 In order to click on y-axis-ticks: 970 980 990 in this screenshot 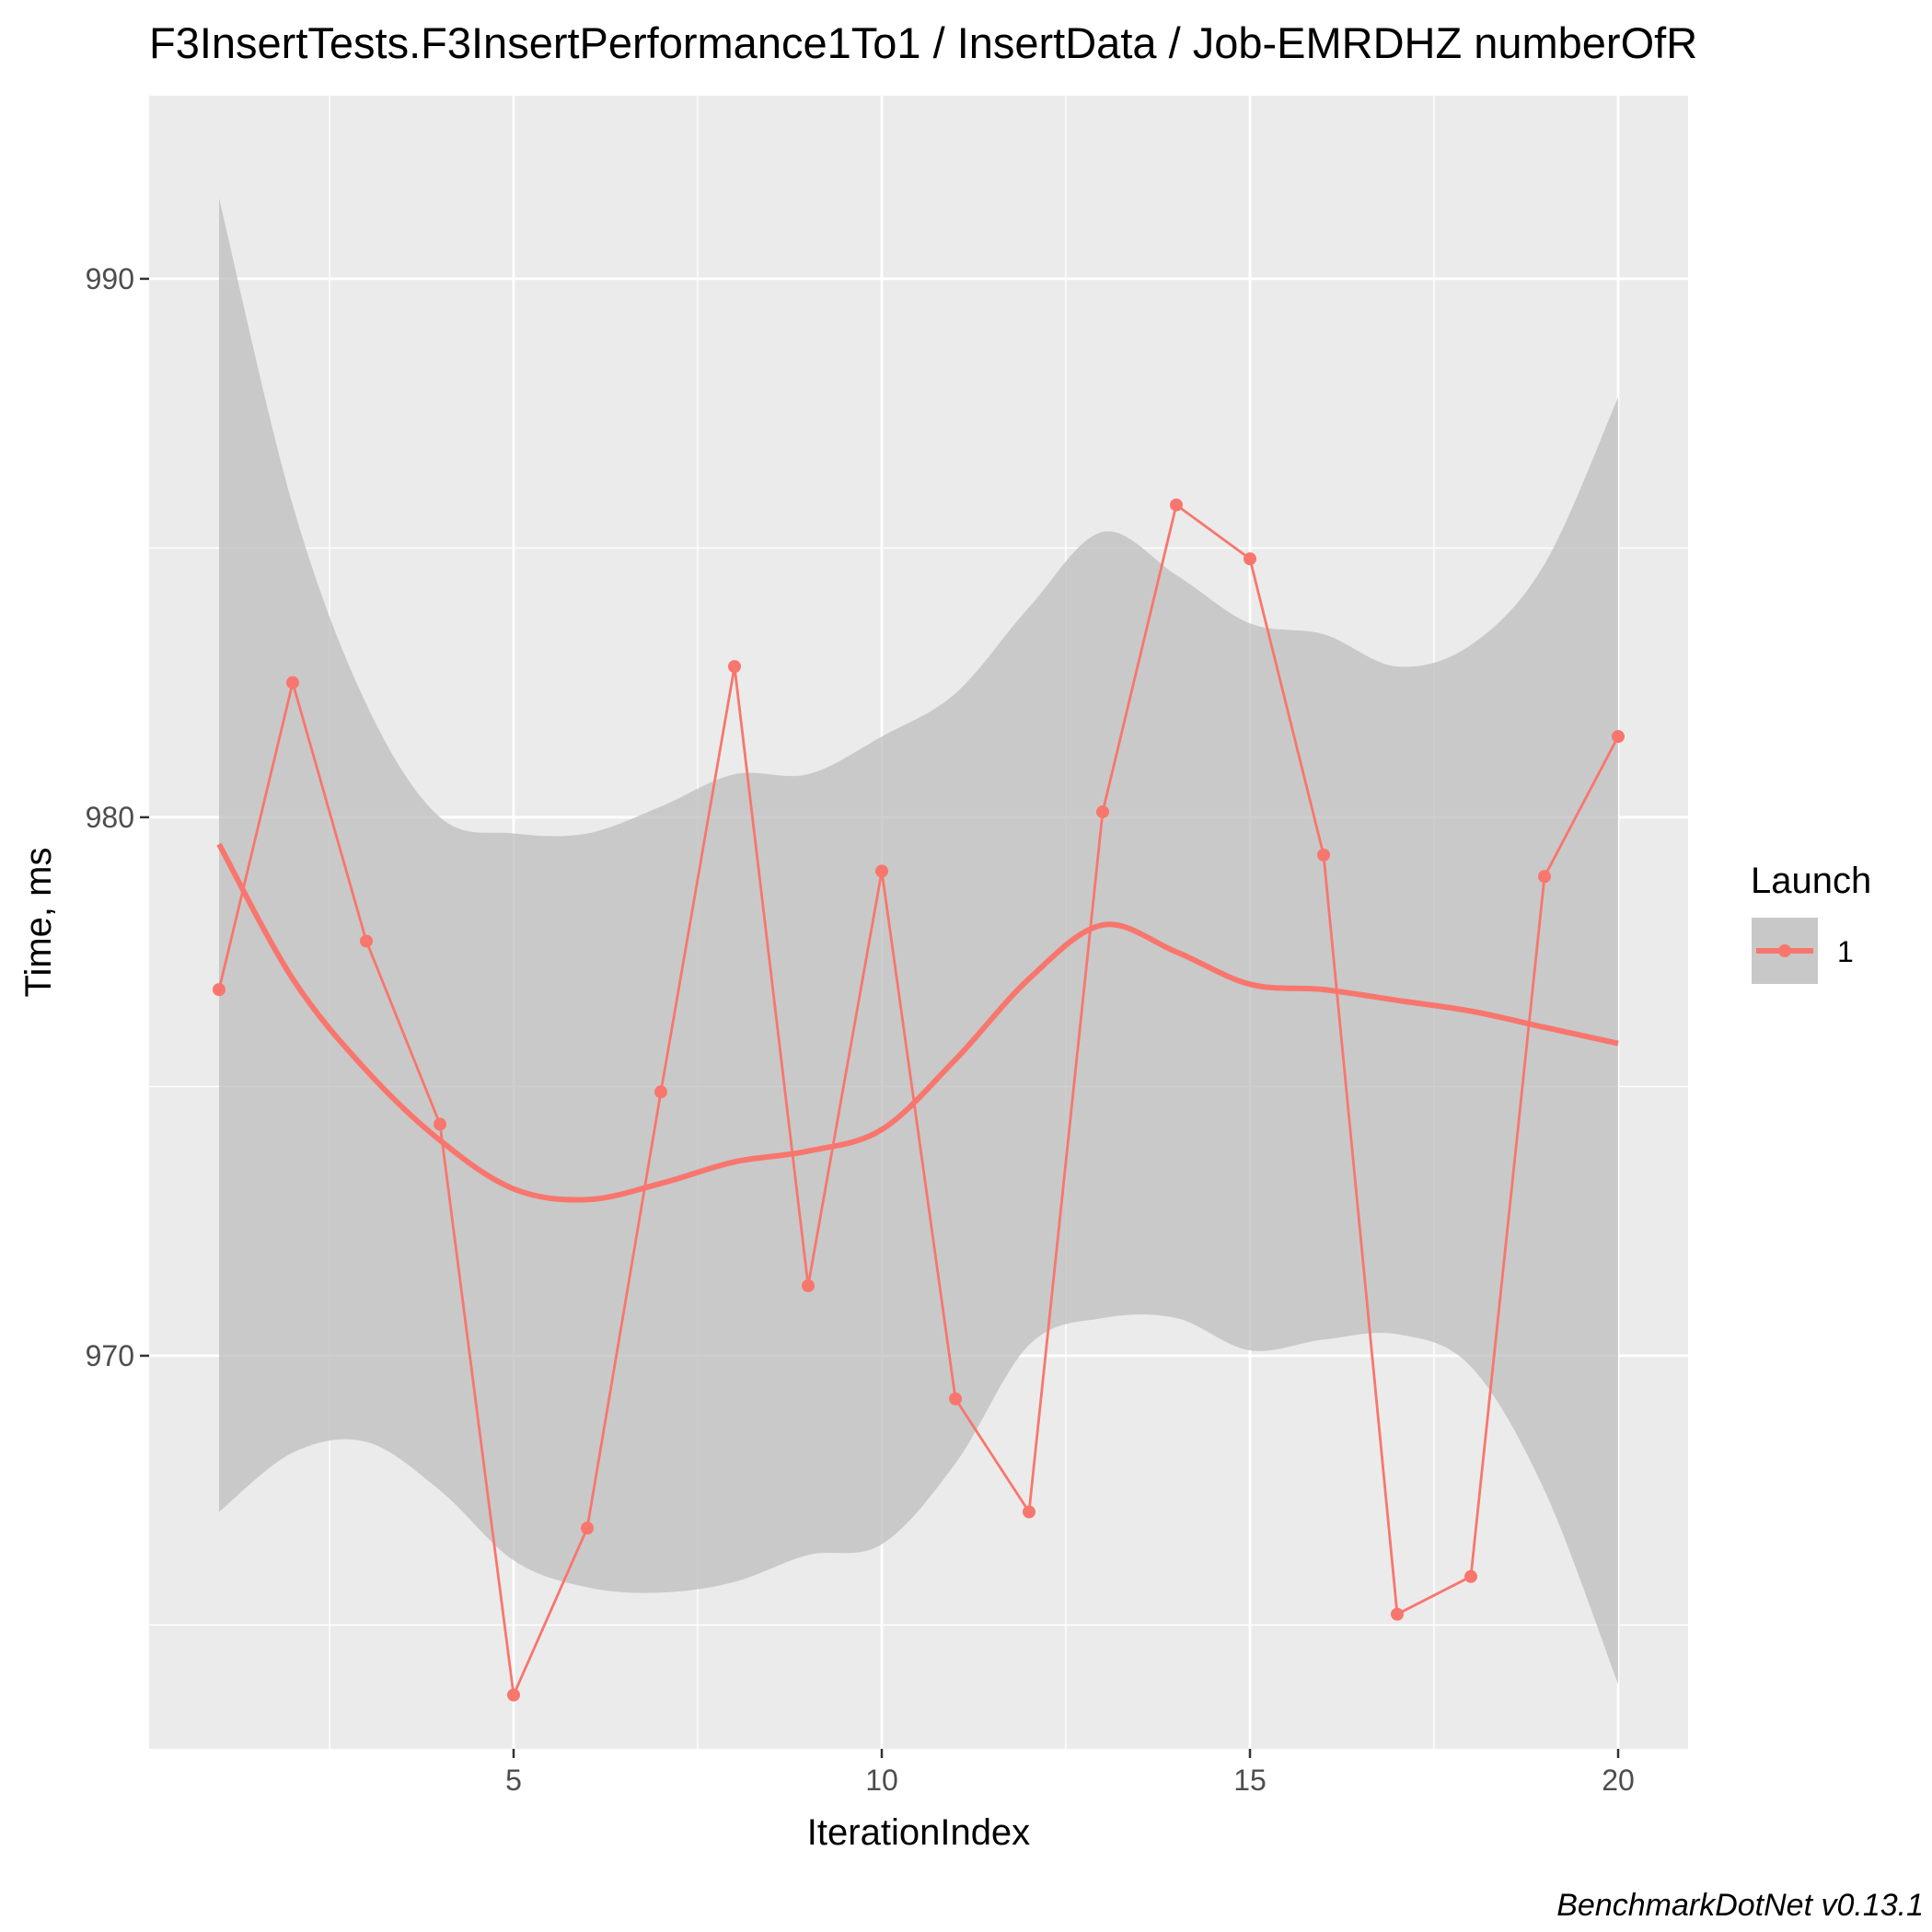, I will do `click(118, 817)`.